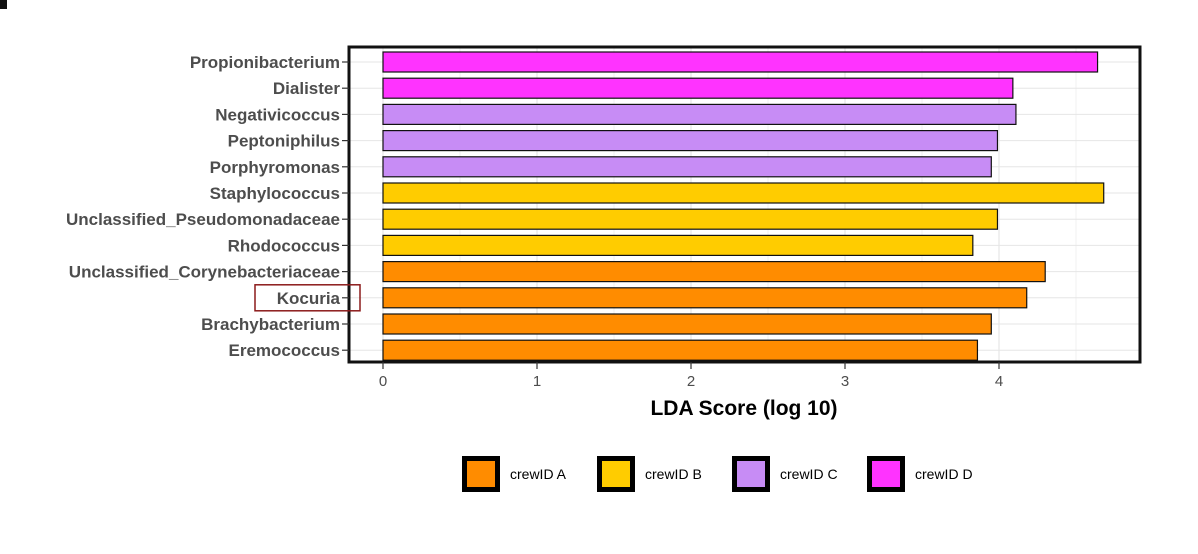  Describe the element at coordinates (944, 474) in the screenshot. I see `legend-label-crewid-d: crewID D` at that location.